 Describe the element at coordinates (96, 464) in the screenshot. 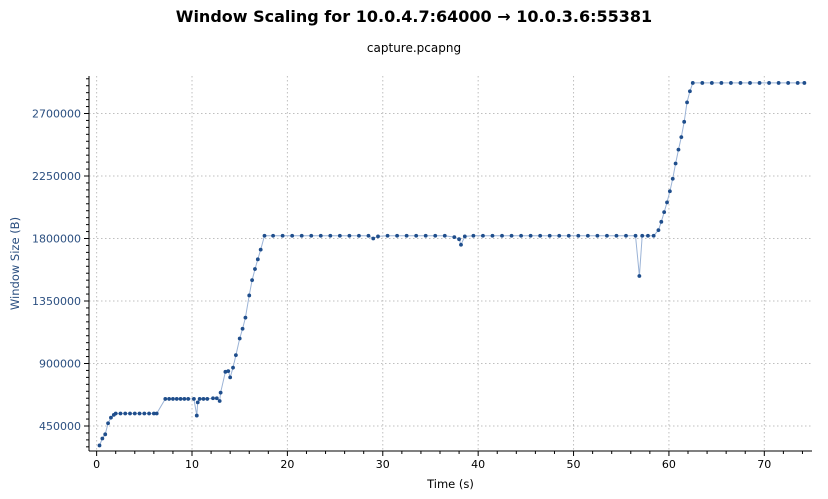

I see `x-tick-label: 0` at that location.